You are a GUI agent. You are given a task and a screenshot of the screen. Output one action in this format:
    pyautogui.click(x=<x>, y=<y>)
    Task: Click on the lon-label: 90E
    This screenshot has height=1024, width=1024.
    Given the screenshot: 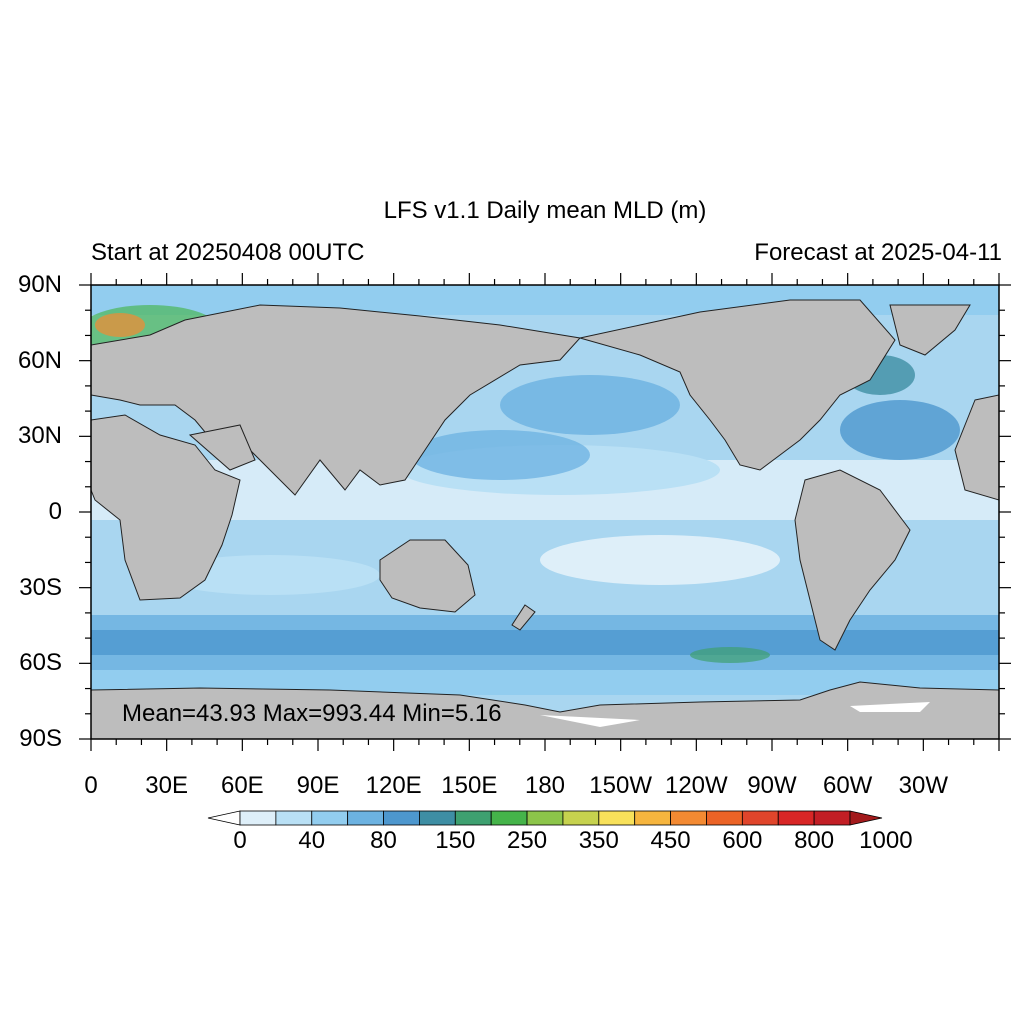 What is the action you would take?
    pyautogui.click(x=318, y=785)
    